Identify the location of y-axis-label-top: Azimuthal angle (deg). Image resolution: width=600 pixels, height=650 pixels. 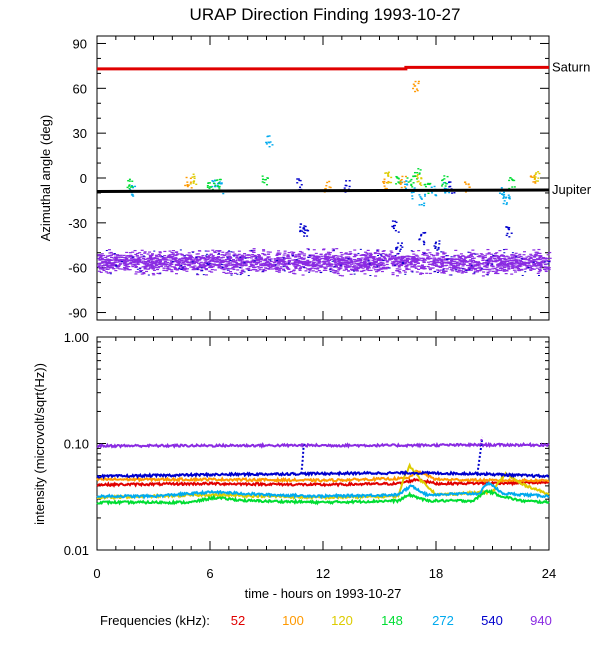
(45, 178).